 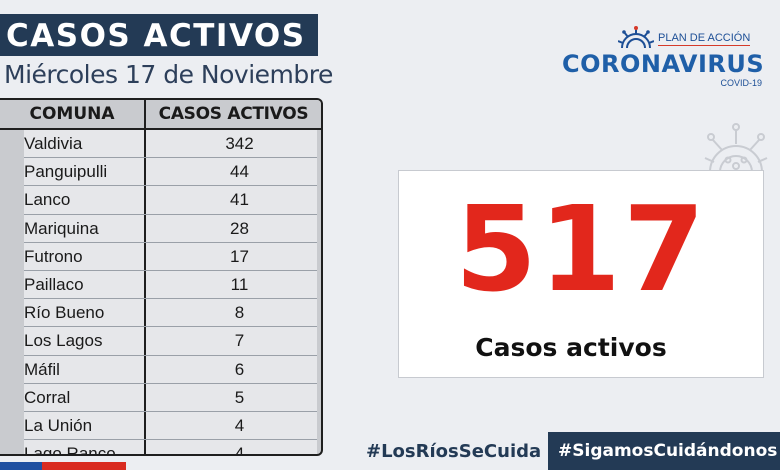 What do you see at coordinates (170, 285) in the screenshot?
I see `table-row: Paillaco 11` at bounding box center [170, 285].